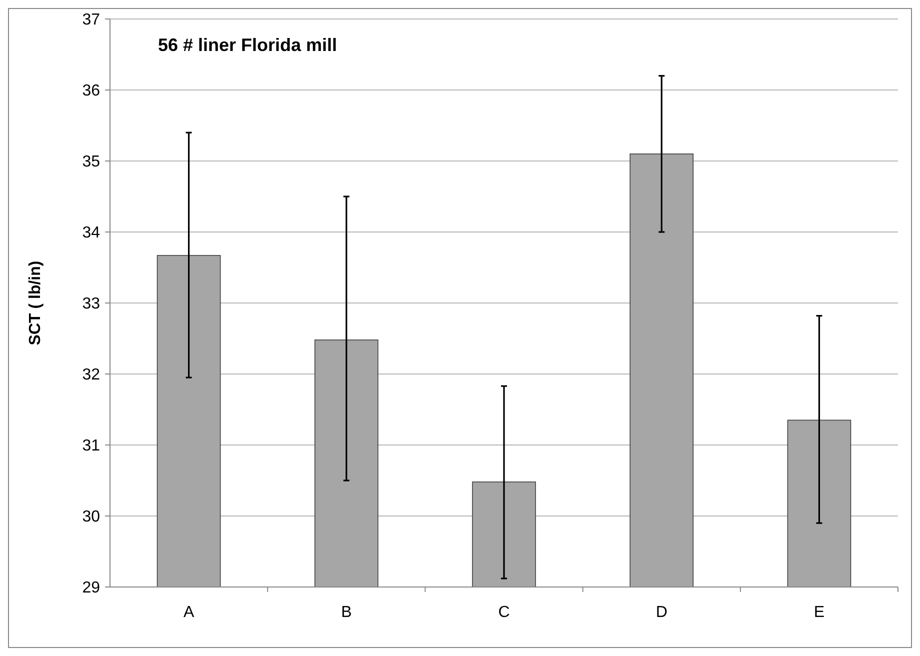 The width and height of the screenshot is (920, 656). I want to click on y-tick-label: 35, so click(91, 162).